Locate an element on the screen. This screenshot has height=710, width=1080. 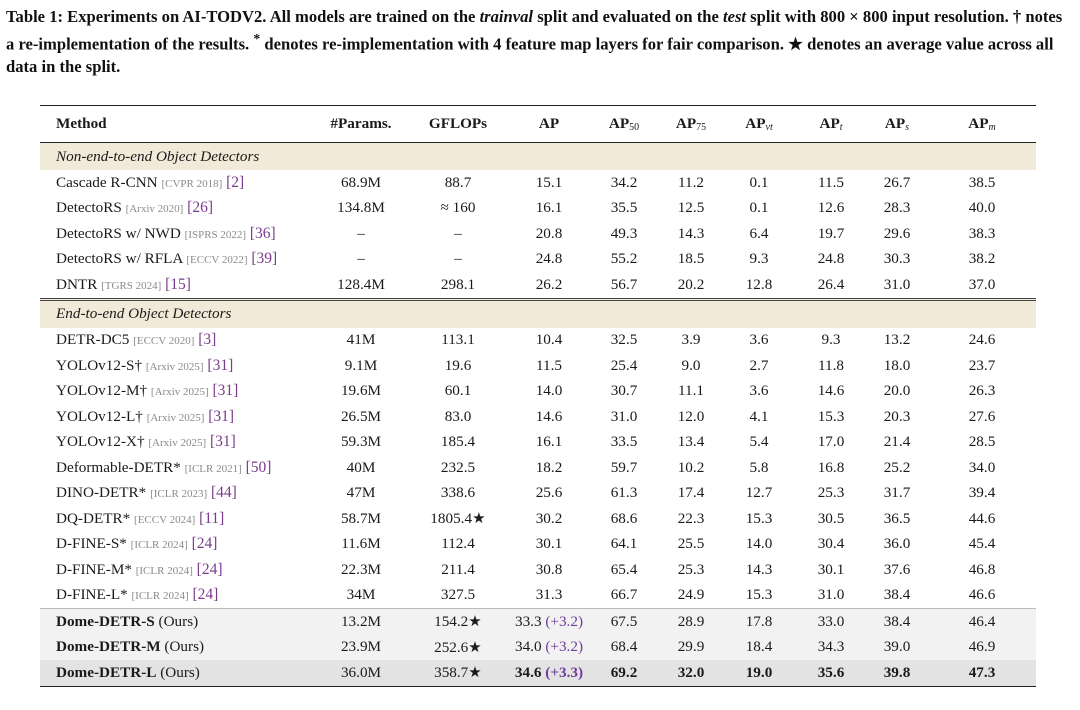
cell-apm: 34.0 is located at coordinates (982, 467).